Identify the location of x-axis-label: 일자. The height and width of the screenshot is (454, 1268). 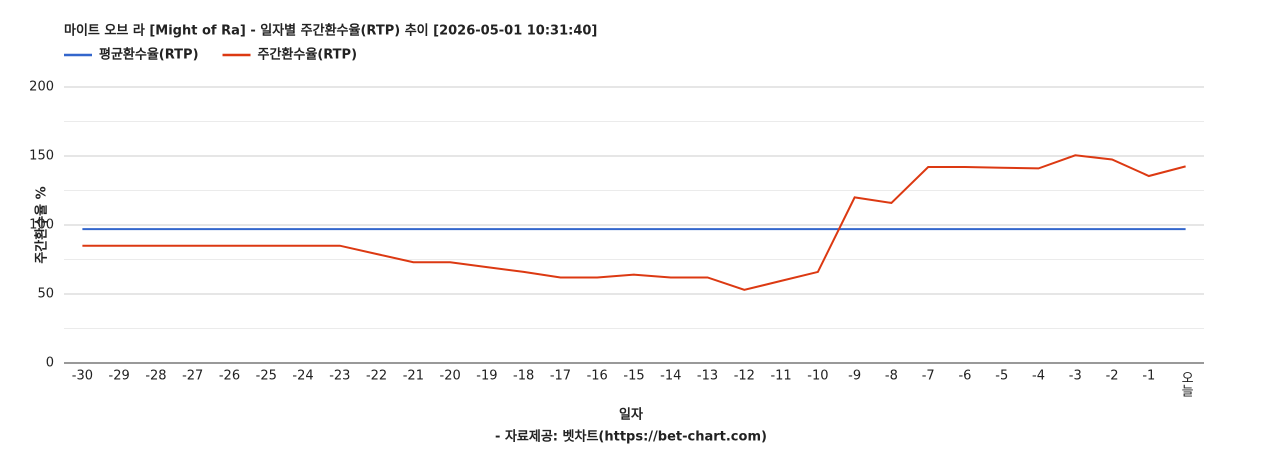
(631, 415).